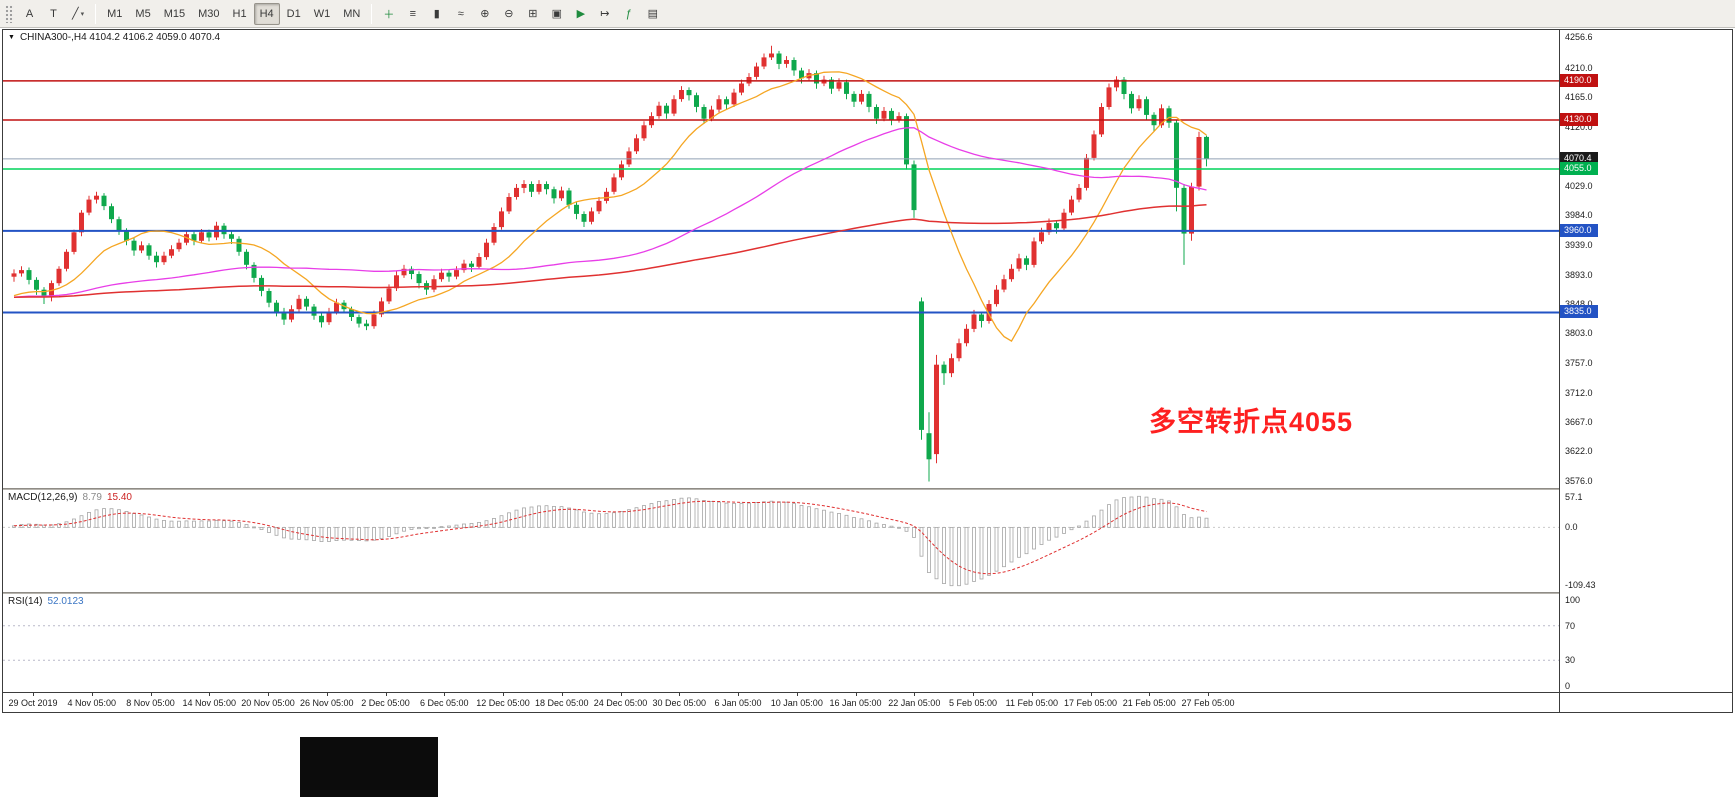  I want to click on date-label: 14 Nov 05:00, so click(209, 703).